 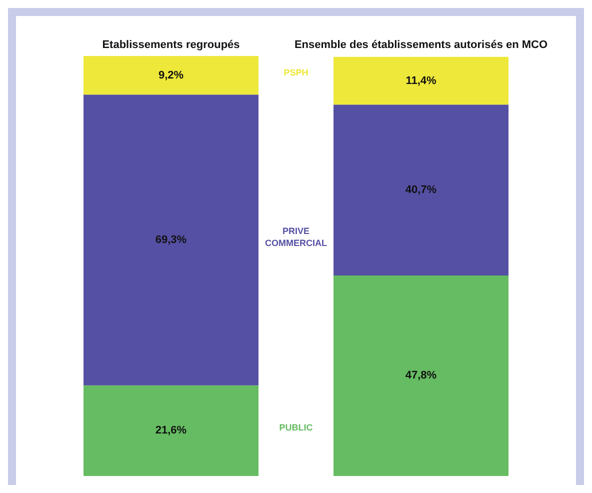 I want to click on data-label: 40,7%, so click(x=421, y=190).